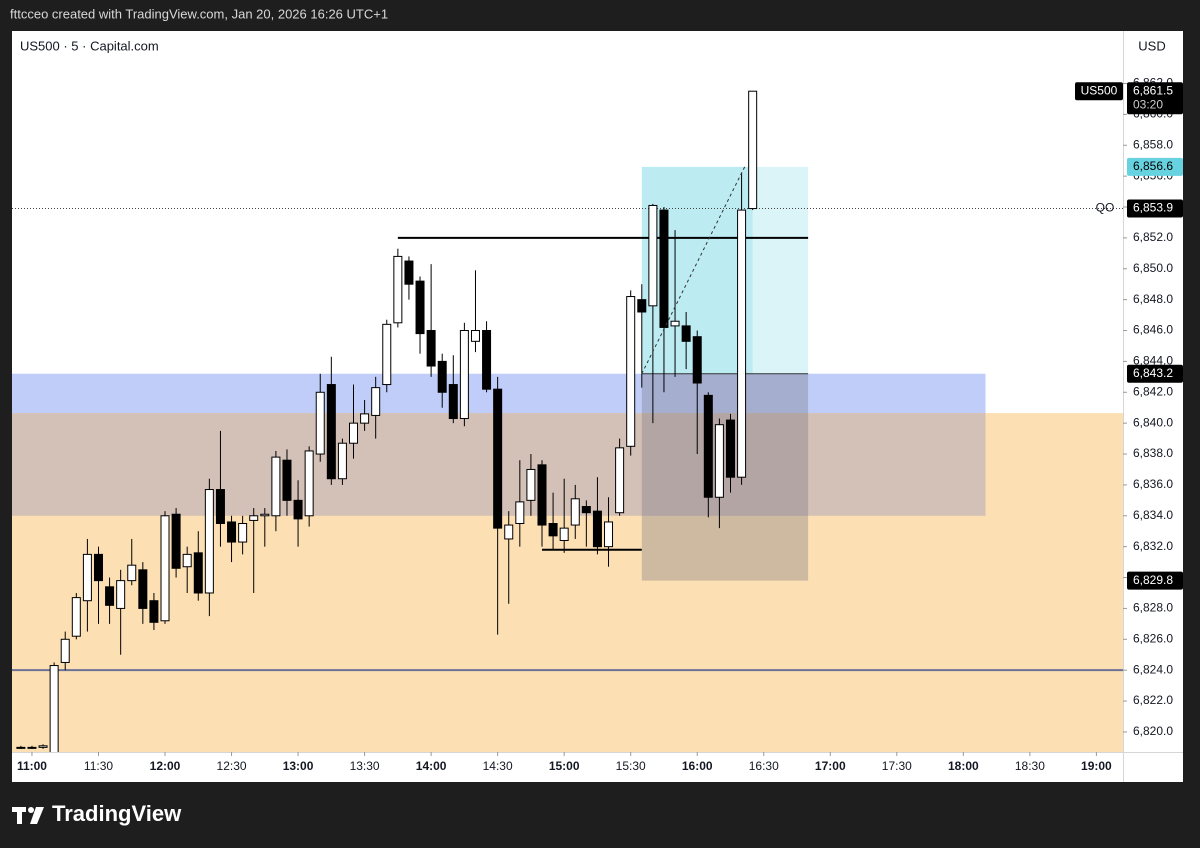 This screenshot has width=1200, height=848. What do you see at coordinates (1153, 268) in the screenshot?
I see `y-tick-label: 6,850.0` at bounding box center [1153, 268].